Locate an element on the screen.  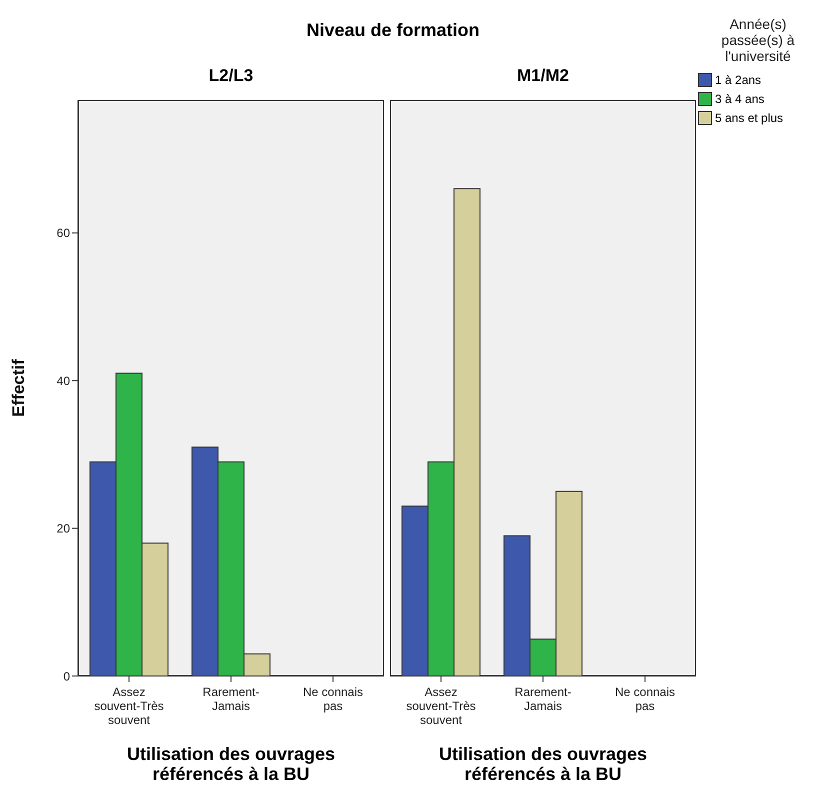
legend-label: 1 à 2ans is located at coordinates (738, 79).